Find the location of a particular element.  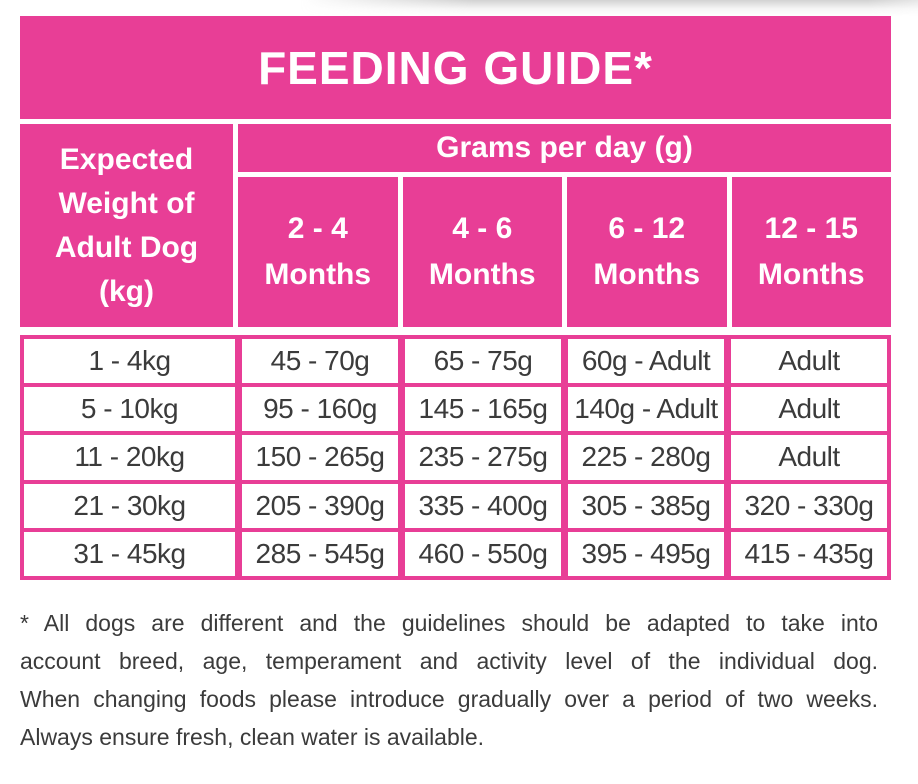

weight-cell: 21 - 30kg is located at coordinates (129, 505).